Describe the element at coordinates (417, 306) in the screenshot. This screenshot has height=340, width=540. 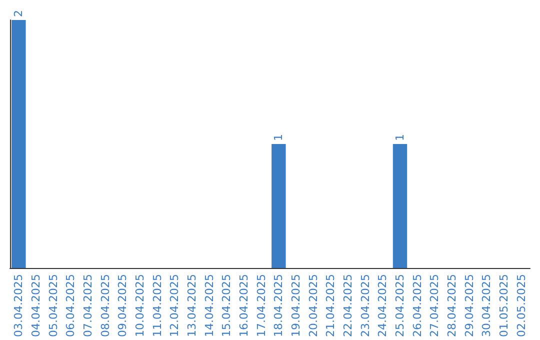
I see `x-tick-label: 26.04.2025` at that location.